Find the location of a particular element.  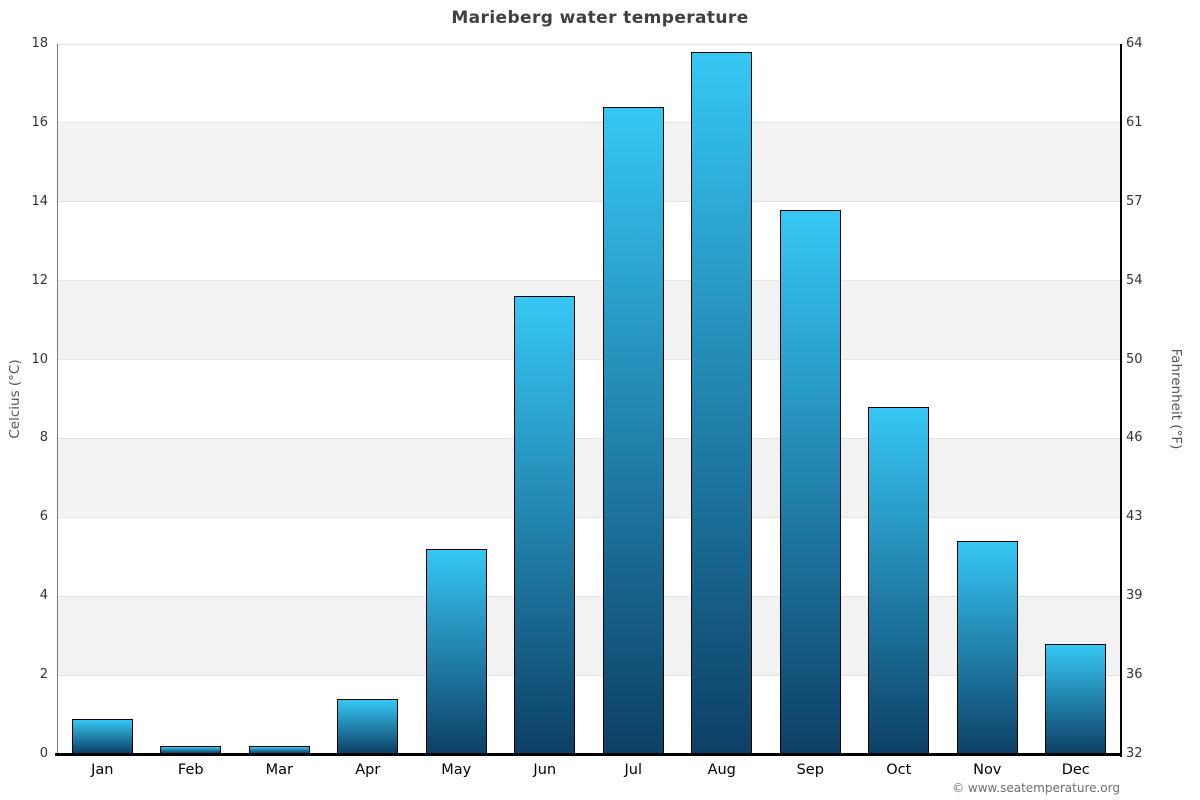

y-tick-fahrenheit: 36 is located at coordinates (1134, 675).